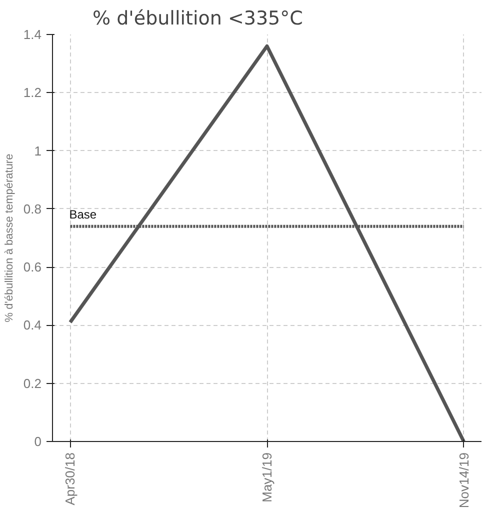 This screenshot has height=511, width=491. Describe the element at coordinates (267, 477) in the screenshot. I see `x-tick-label: May1/19` at that location.